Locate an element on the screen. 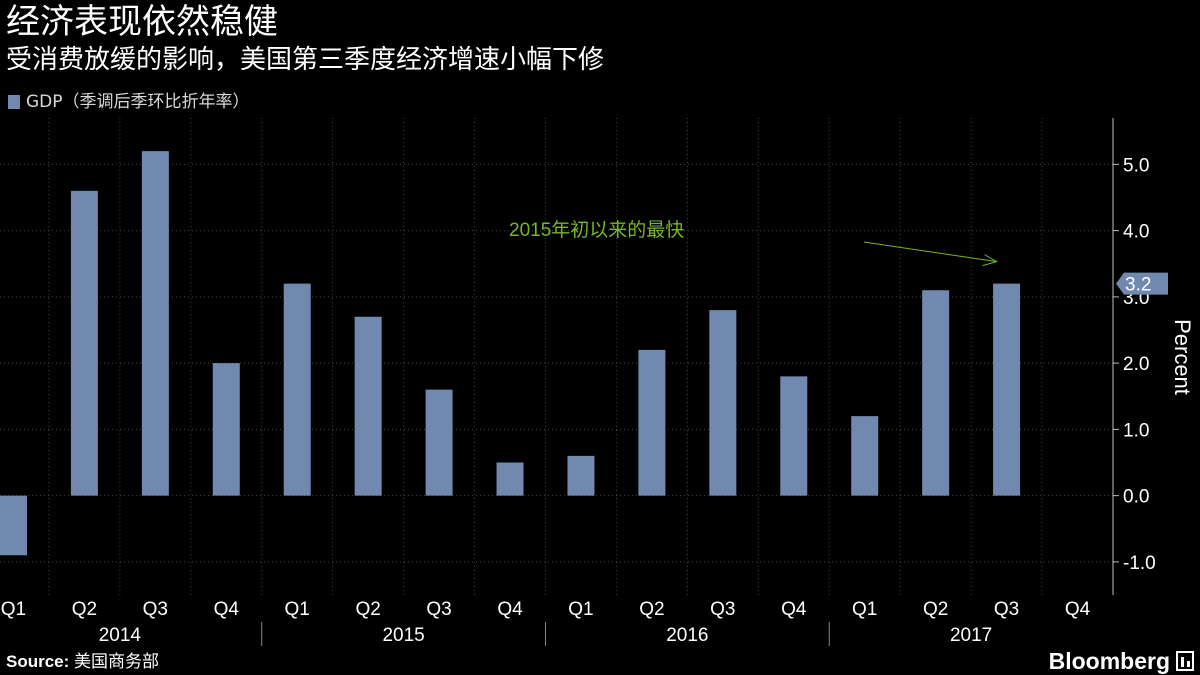 The height and width of the screenshot is (675, 1200). legend-swatch is located at coordinates (14, 102).